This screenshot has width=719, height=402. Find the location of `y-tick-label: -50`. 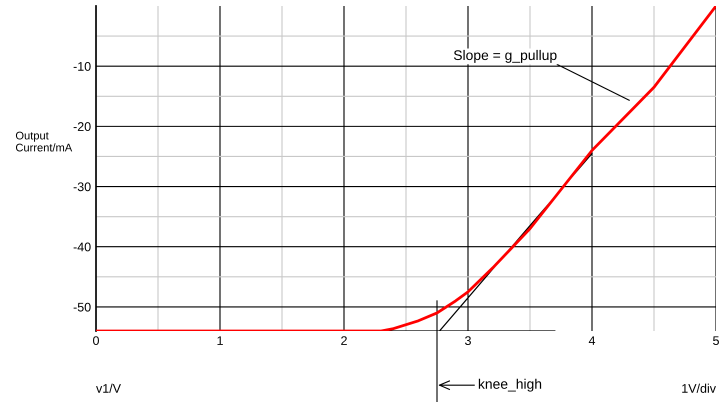

y-tick-label: -50 is located at coordinates (82, 307).